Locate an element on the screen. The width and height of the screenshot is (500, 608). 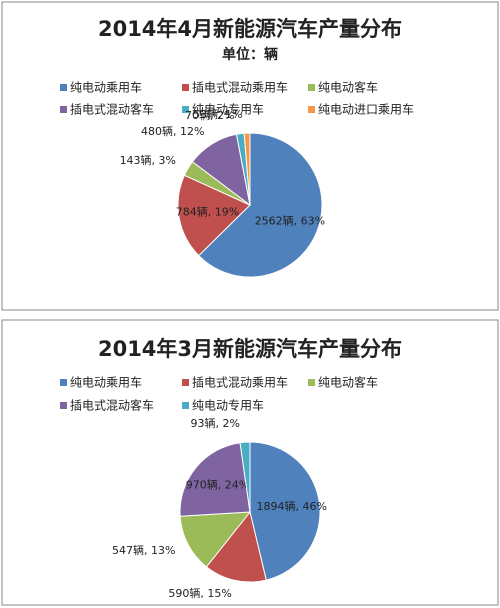
data-label: 590辆, 15% is located at coordinates (199, 593).